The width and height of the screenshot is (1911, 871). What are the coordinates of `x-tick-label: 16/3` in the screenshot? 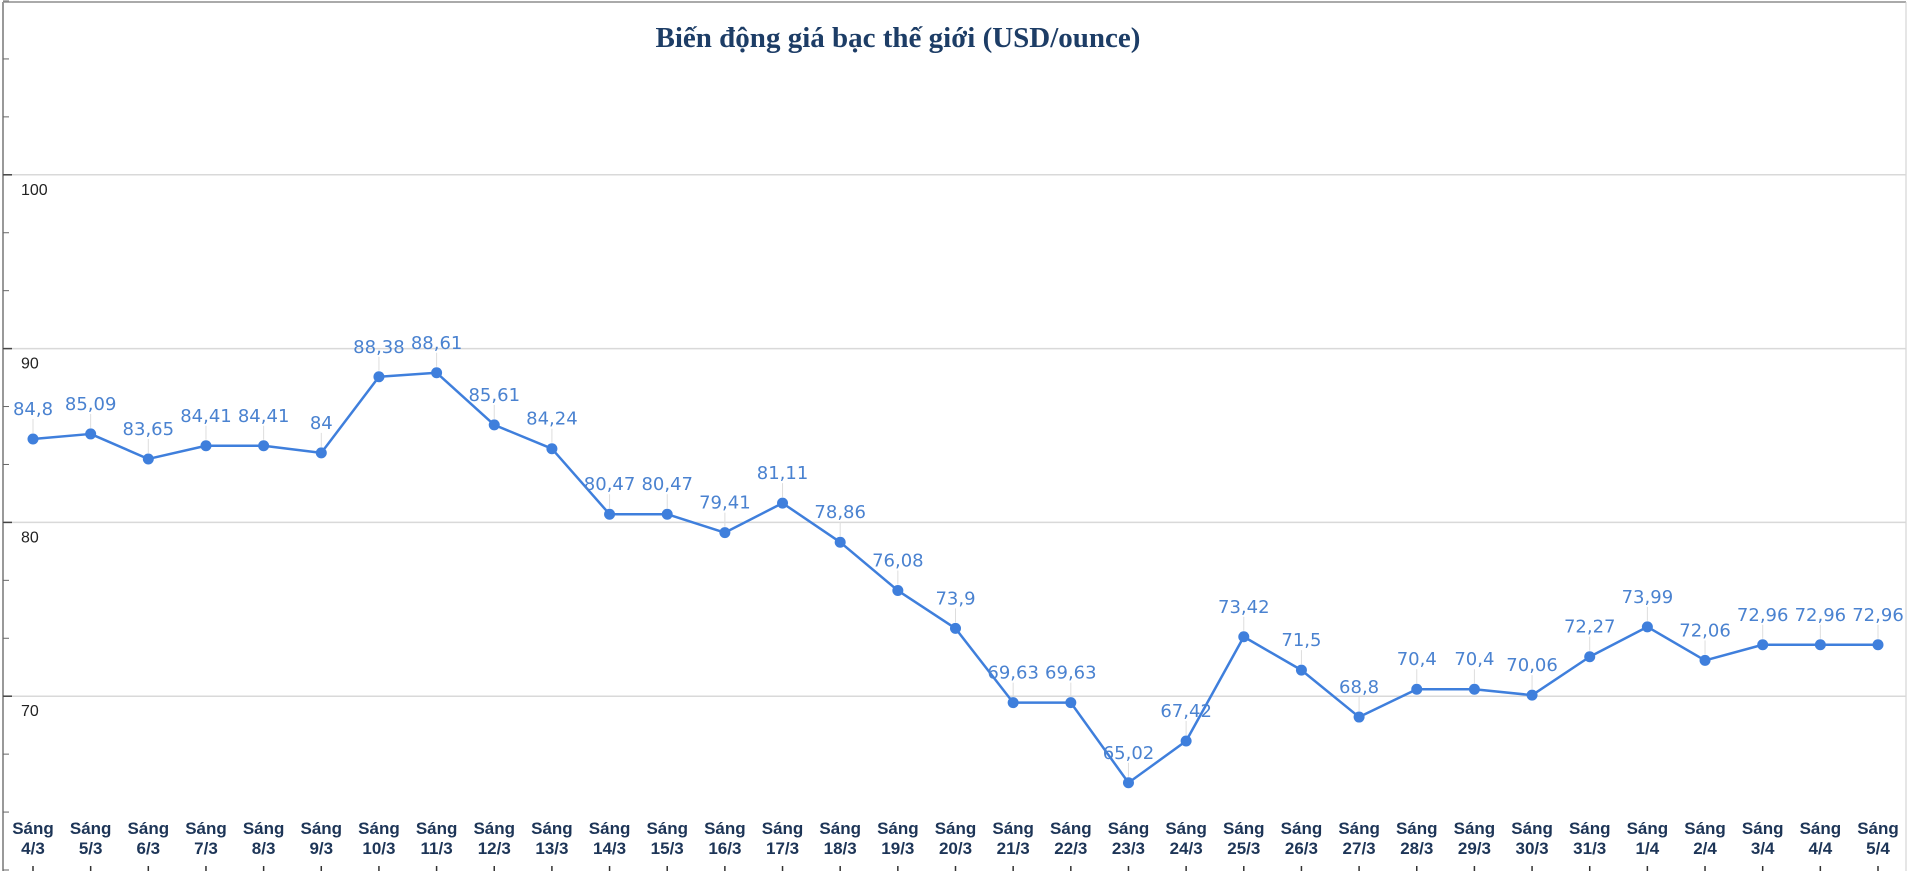 It's located at (724, 848).